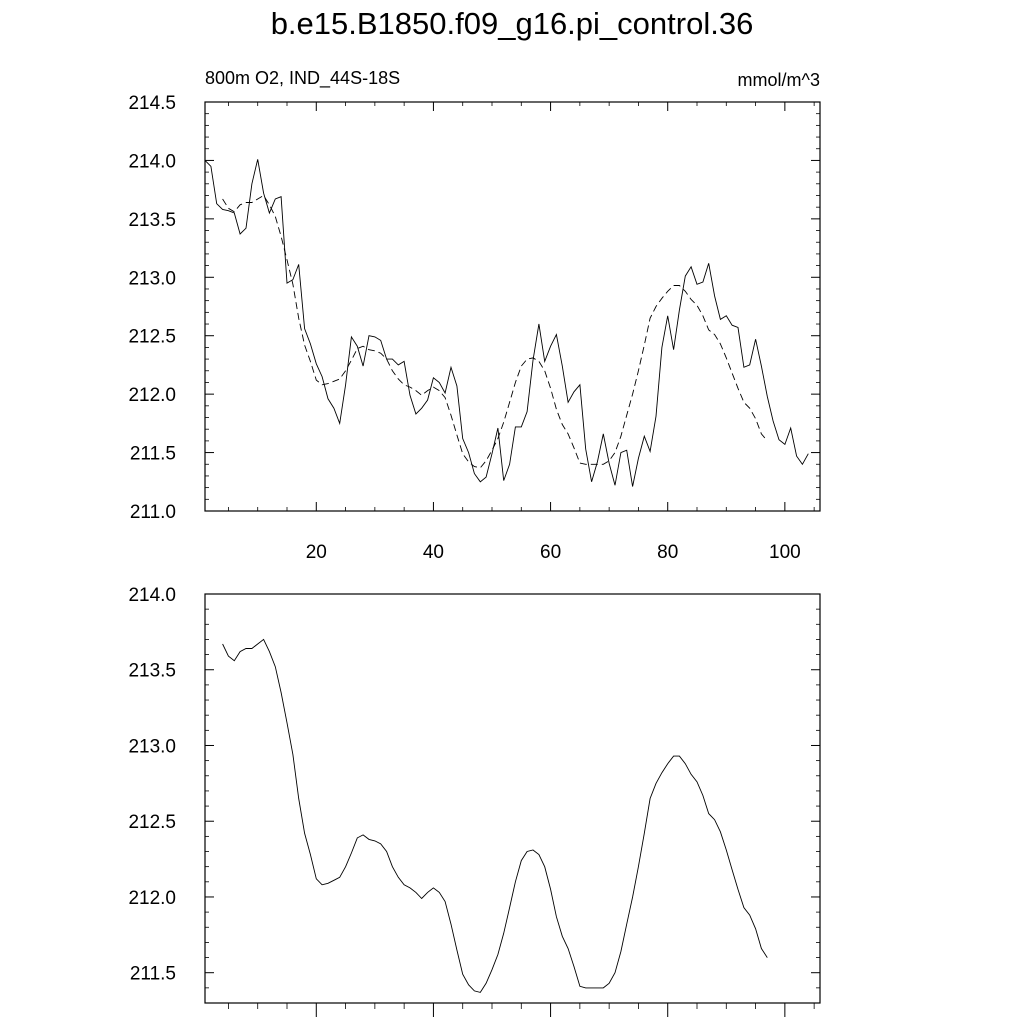 Image resolution: width=1024 pixels, height=1024 pixels. Describe the element at coordinates (152, 671) in the screenshot. I see `chart-1-y-tick-label: 213.5` at that location.